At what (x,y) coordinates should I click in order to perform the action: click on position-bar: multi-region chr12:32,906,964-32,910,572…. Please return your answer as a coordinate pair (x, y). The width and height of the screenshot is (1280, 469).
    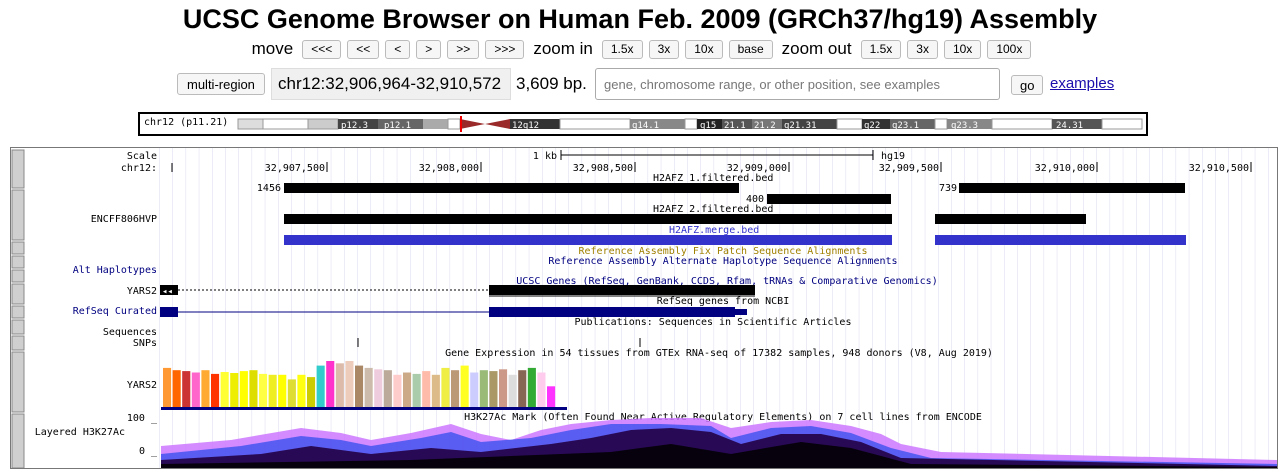
    Looking at the image, I should click on (640, 84).